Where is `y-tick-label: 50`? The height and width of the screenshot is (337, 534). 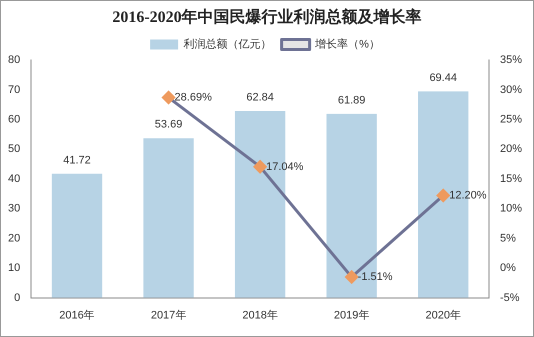
y-tick-label: 50 is located at coordinates (14, 149).